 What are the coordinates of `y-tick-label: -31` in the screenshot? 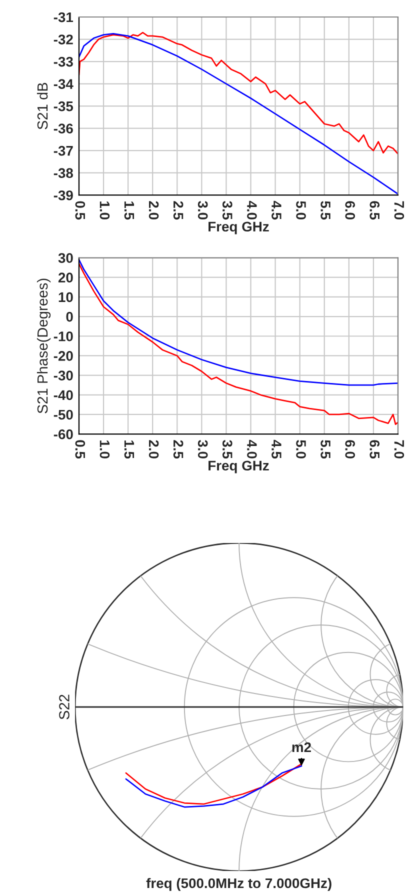 It's located at (64, 17).